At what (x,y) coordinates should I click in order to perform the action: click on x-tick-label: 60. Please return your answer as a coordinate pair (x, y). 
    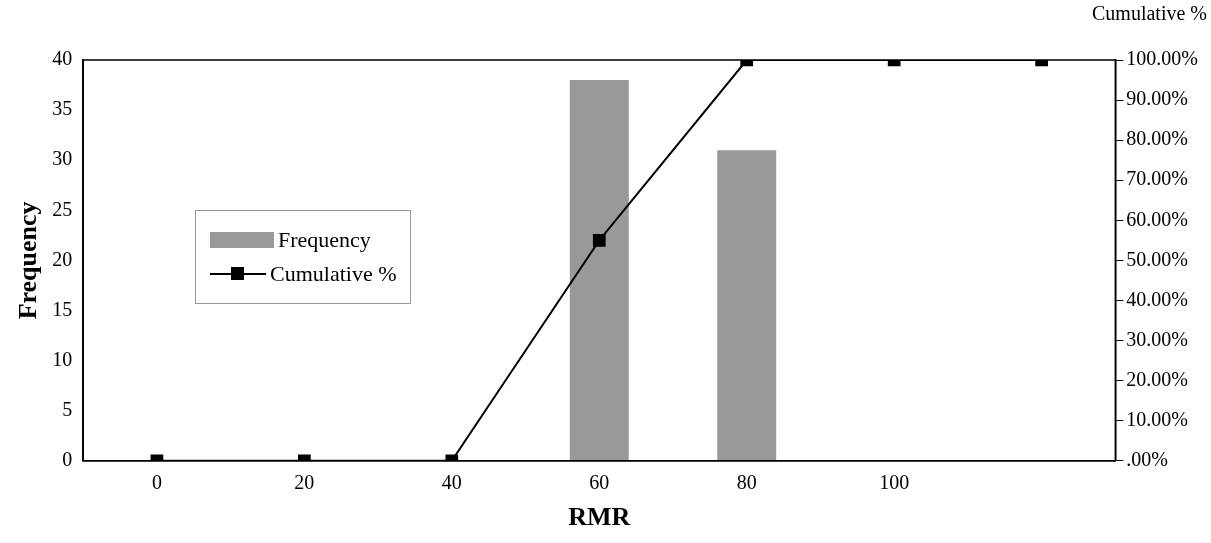
    Looking at the image, I should click on (599, 482).